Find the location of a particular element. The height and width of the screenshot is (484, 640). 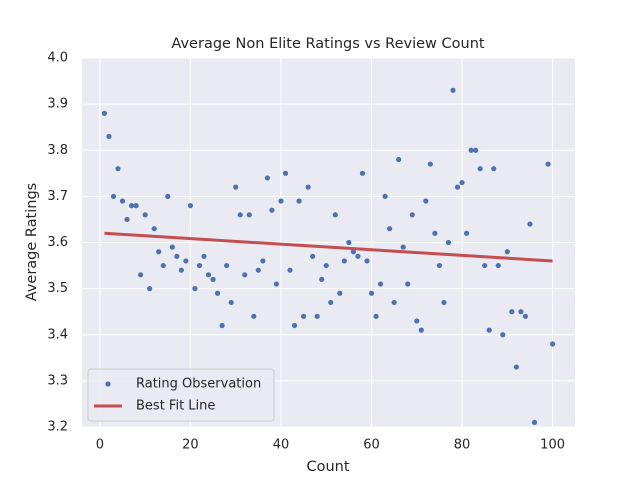

y-tick-label: 3.4 is located at coordinates (57, 334).